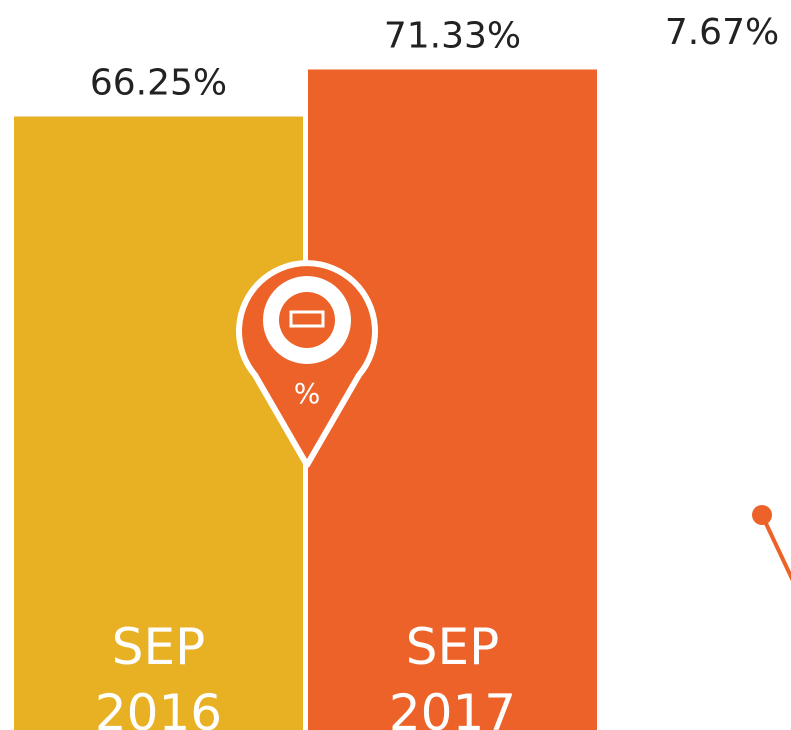  What do you see at coordinates (452, 674) in the screenshot?
I see `category-label: SEP 2017` at bounding box center [452, 674].